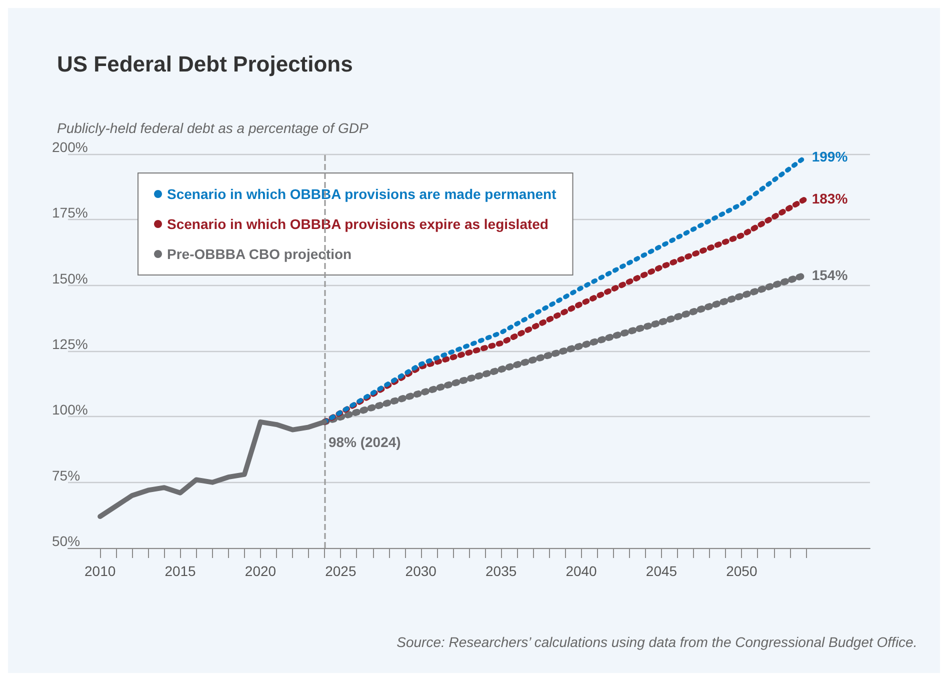  Describe the element at coordinates (259, 254) in the screenshot. I see `legend-label: Pre-OBBBA CBO projection` at that location.